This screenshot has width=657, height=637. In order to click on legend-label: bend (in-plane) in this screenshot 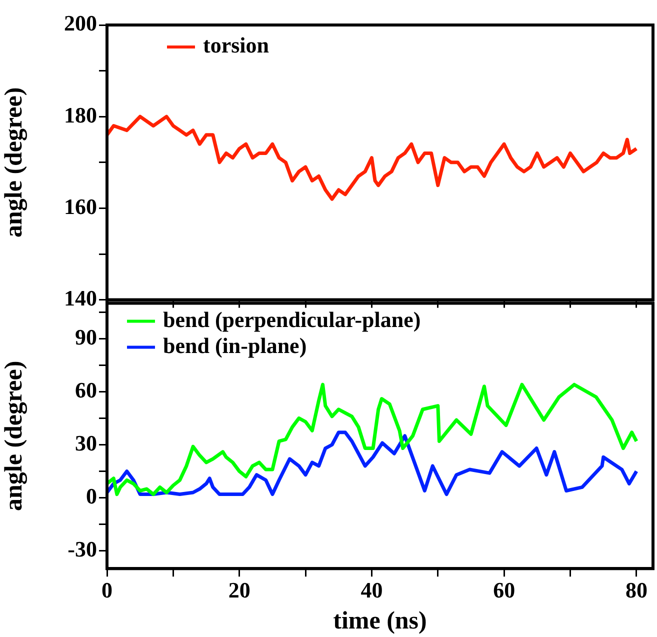, I will do `click(235, 345)`.